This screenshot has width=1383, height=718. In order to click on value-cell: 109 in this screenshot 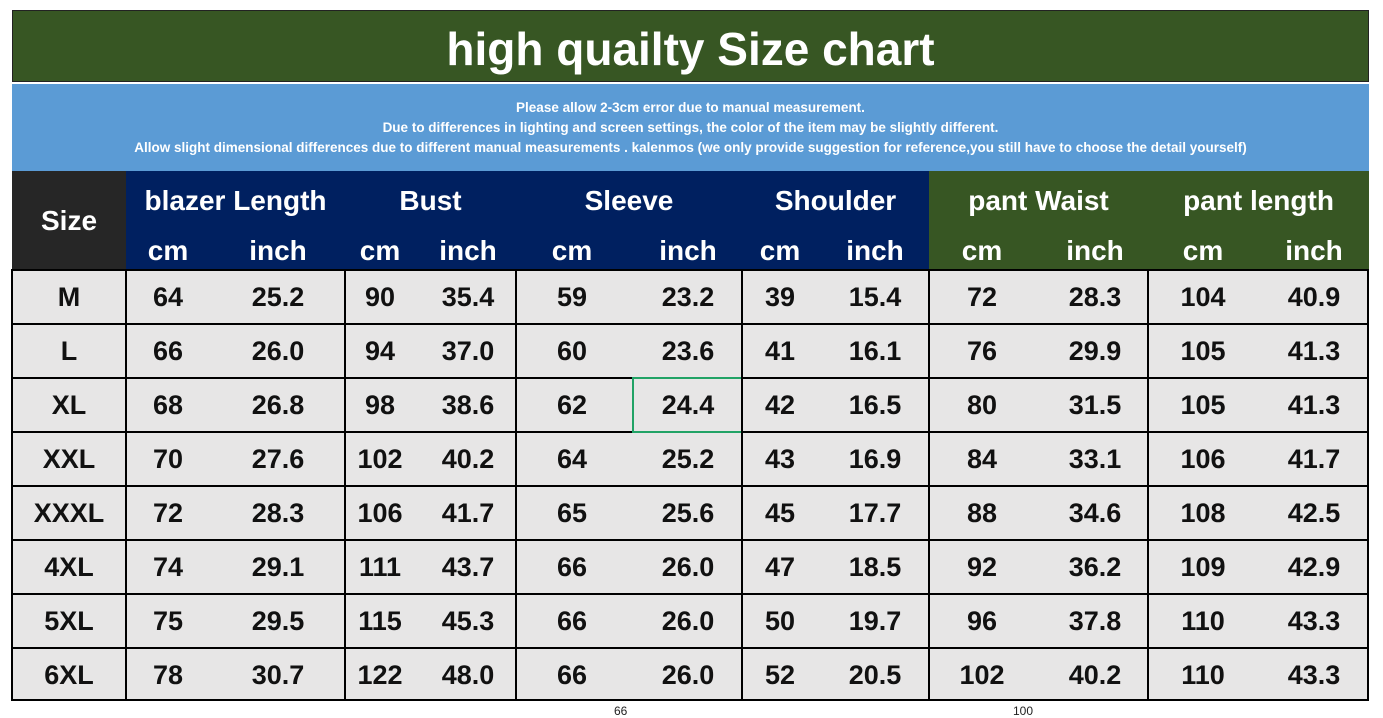, I will do `click(1203, 567)`.